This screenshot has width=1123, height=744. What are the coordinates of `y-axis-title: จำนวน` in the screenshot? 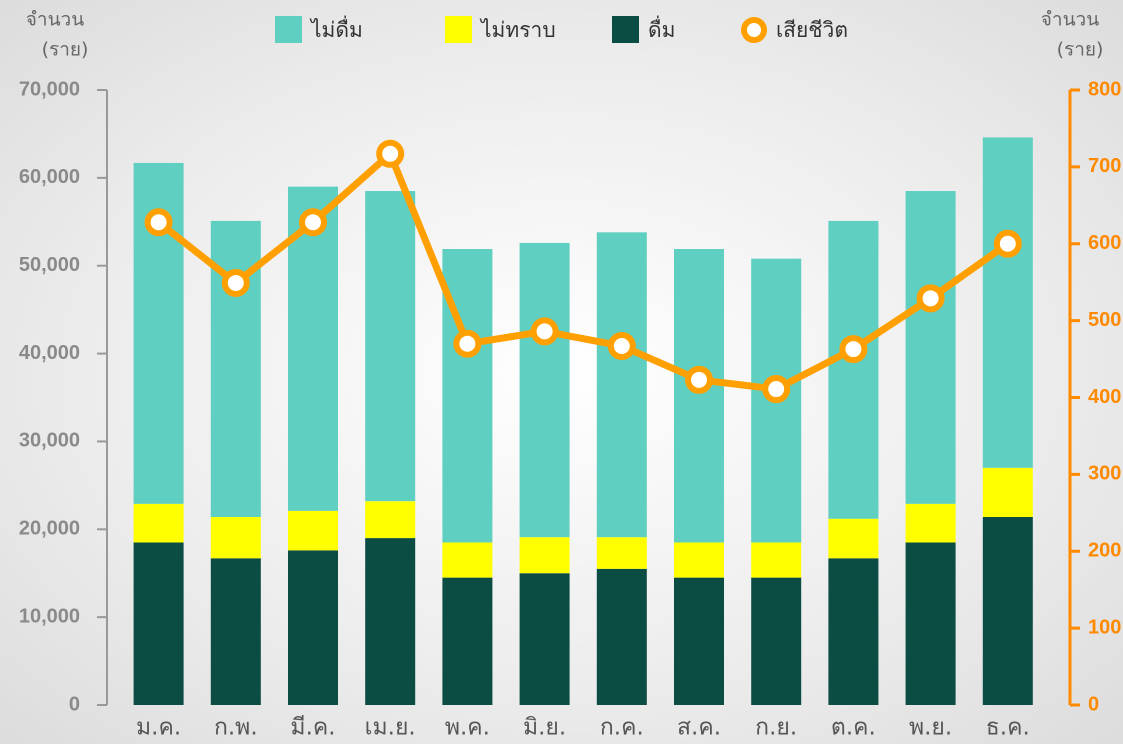 It's located at (55, 20).